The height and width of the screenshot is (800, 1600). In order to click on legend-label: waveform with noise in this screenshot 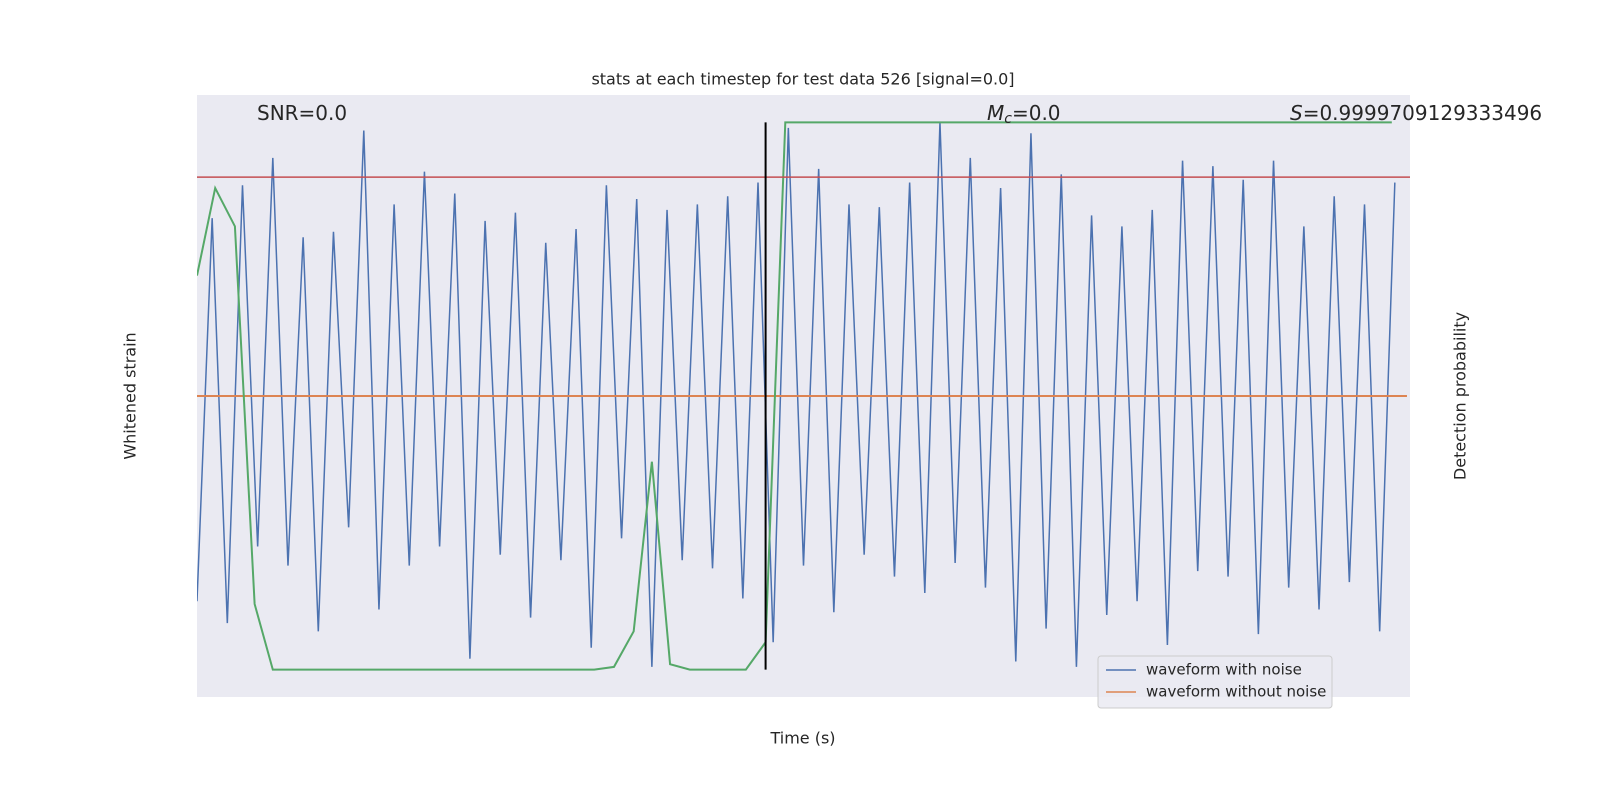, I will do `click(1224, 670)`.